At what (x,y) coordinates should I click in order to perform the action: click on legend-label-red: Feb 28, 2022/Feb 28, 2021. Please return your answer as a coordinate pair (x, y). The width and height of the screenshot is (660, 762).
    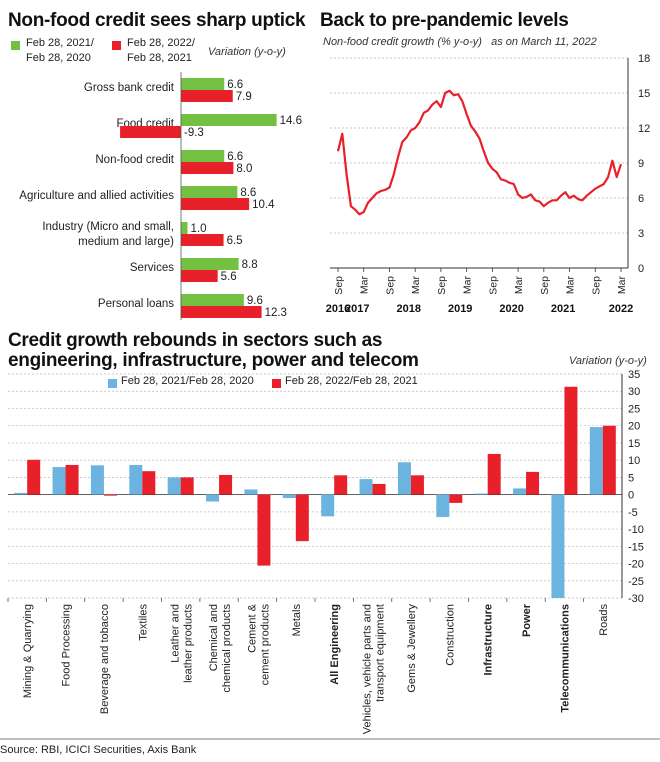
    Looking at the image, I should click on (351, 381).